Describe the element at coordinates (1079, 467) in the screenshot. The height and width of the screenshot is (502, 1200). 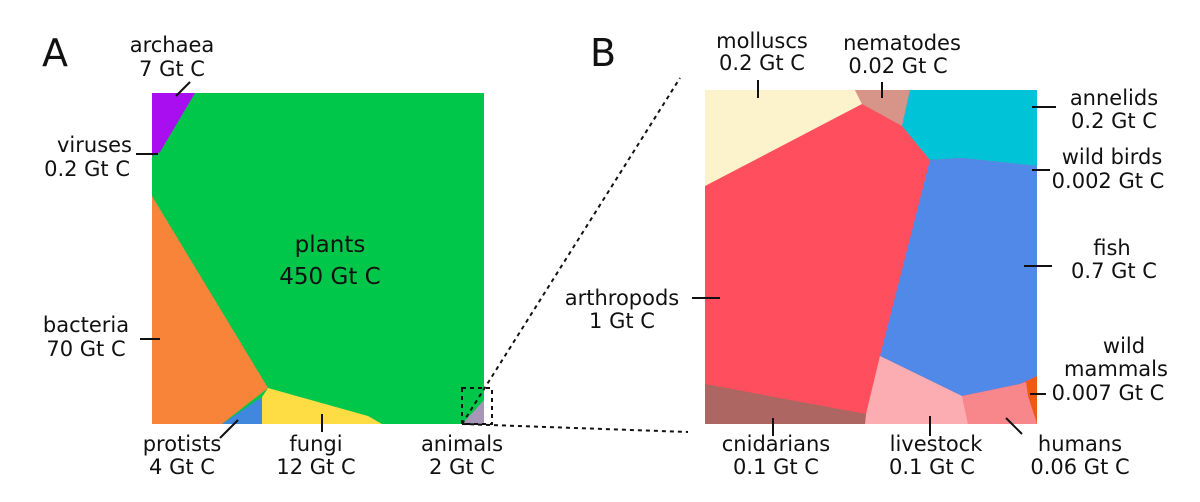
I see `humans-value-label: 0.06 Gt C` at that location.